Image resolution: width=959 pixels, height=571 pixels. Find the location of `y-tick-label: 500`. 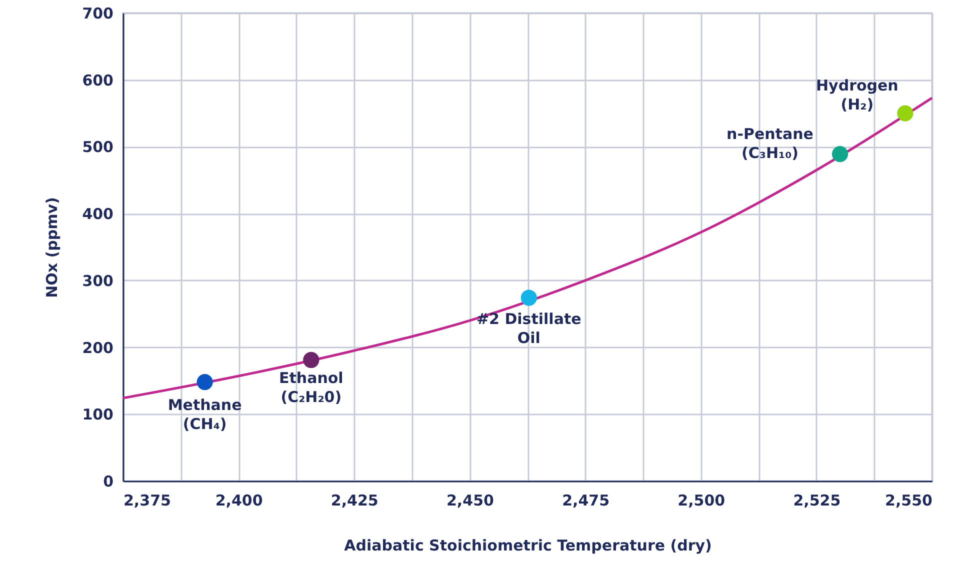

y-tick-label: 500 is located at coordinates (98, 147).